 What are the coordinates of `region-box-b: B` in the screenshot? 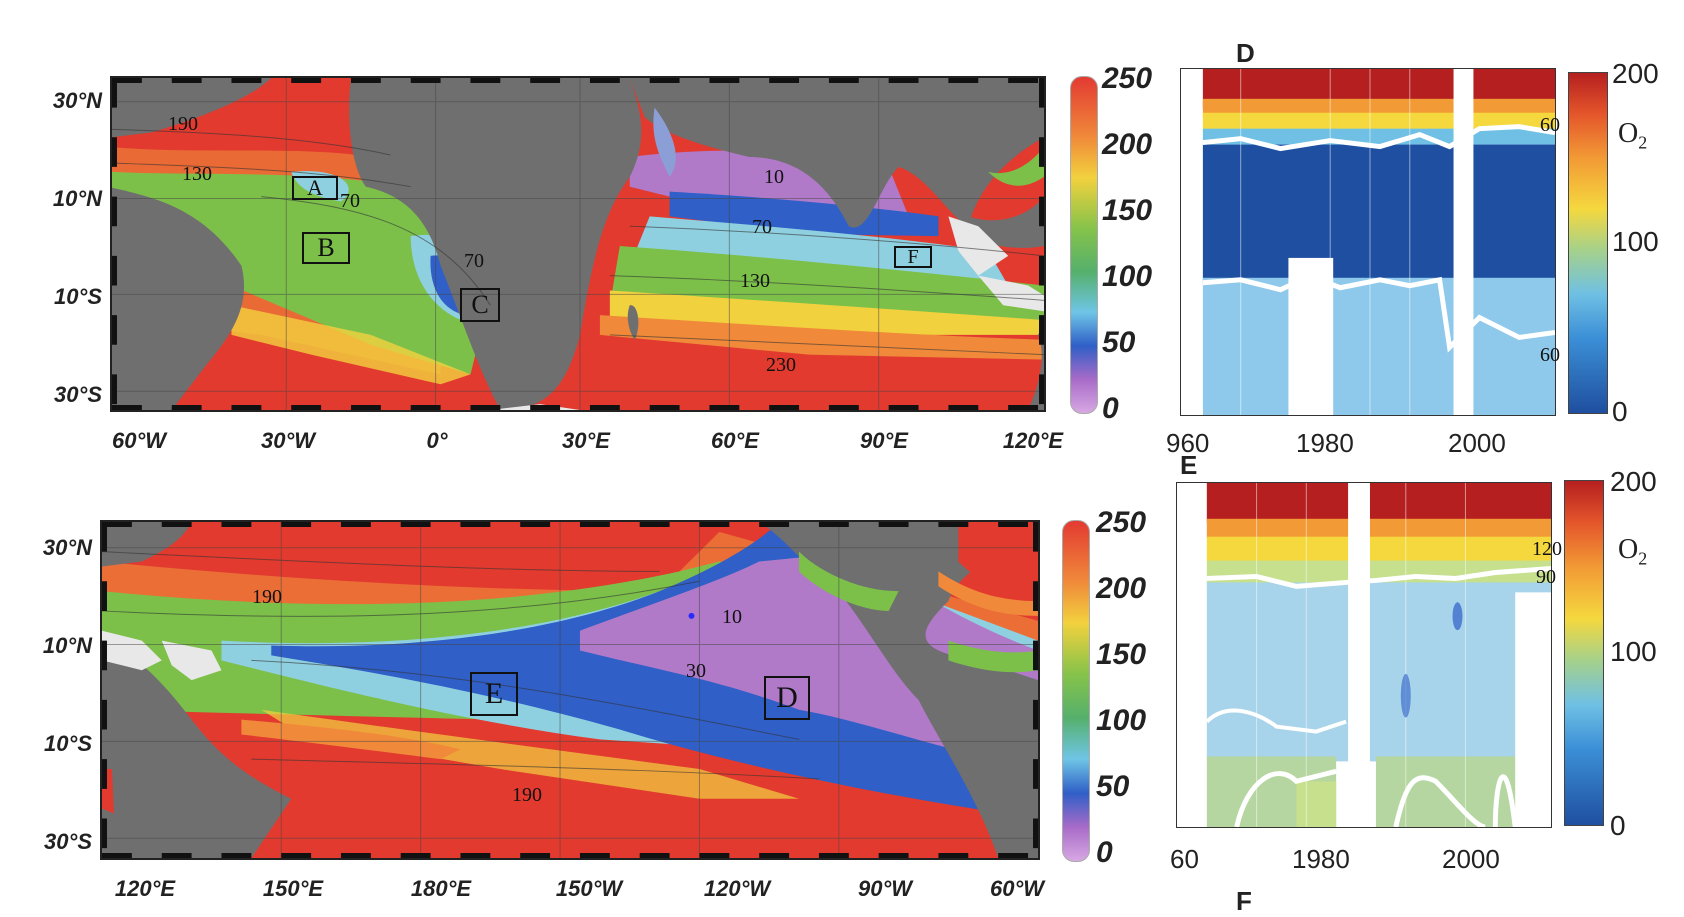 It's located at (326, 248).